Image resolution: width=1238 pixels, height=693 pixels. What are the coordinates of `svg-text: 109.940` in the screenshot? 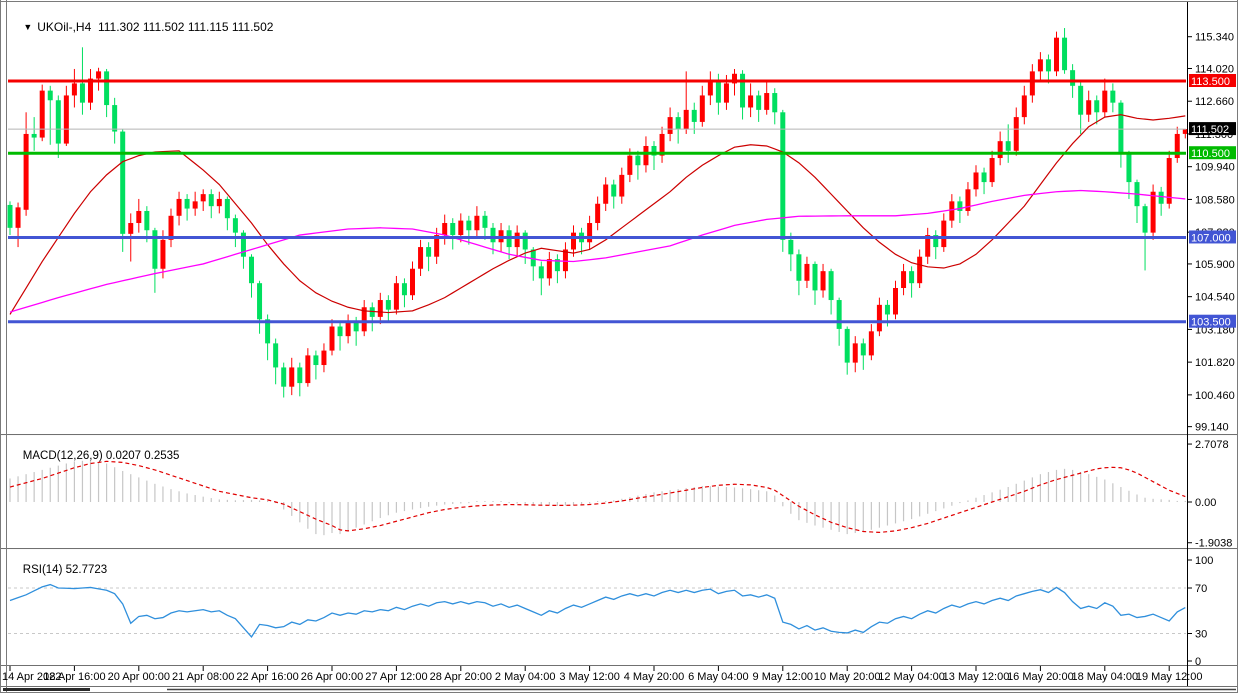 It's located at (1215, 168).